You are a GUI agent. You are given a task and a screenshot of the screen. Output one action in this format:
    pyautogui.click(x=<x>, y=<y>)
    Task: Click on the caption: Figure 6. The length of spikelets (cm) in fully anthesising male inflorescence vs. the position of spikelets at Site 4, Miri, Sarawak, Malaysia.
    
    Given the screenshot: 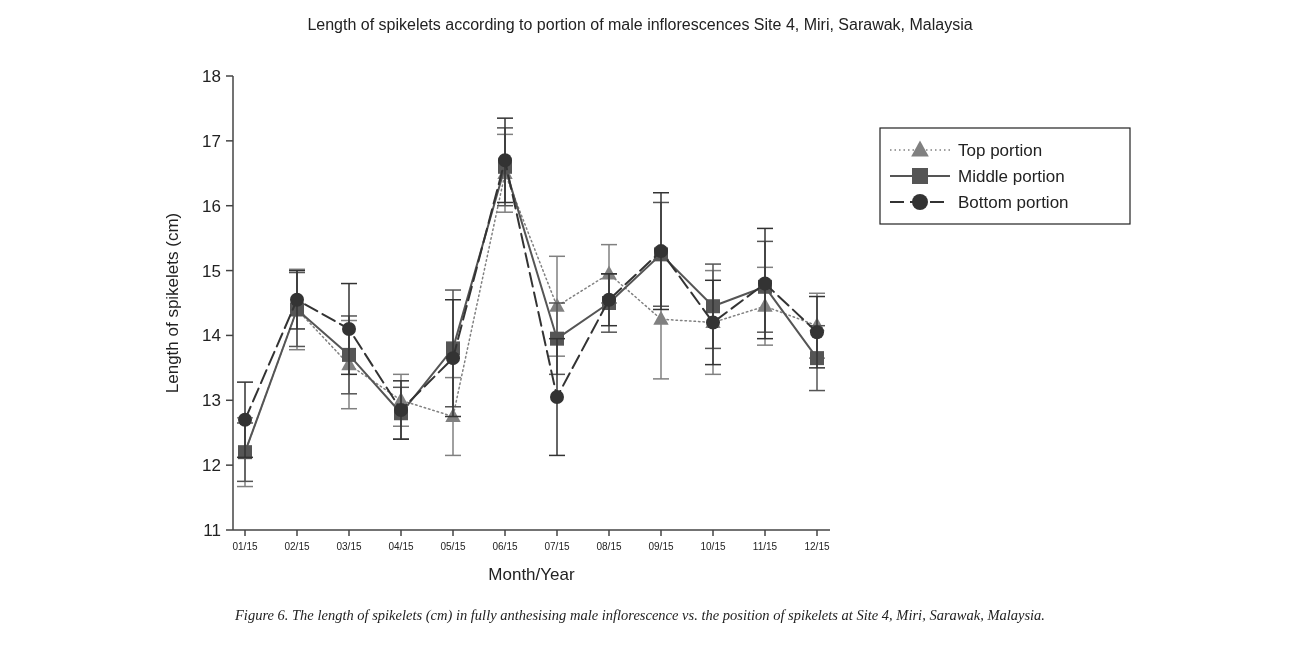 What is the action you would take?
    pyautogui.click(x=639, y=615)
    